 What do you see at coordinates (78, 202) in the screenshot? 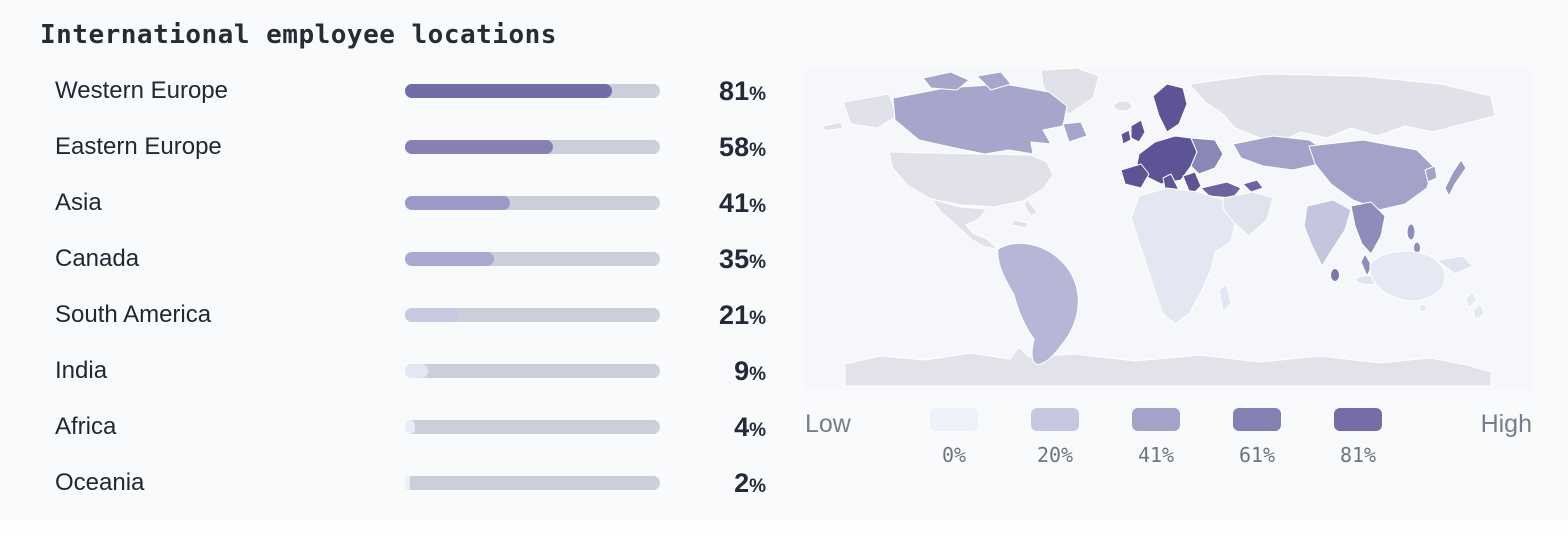
I see `bar-label: Asia` at bounding box center [78, 202].